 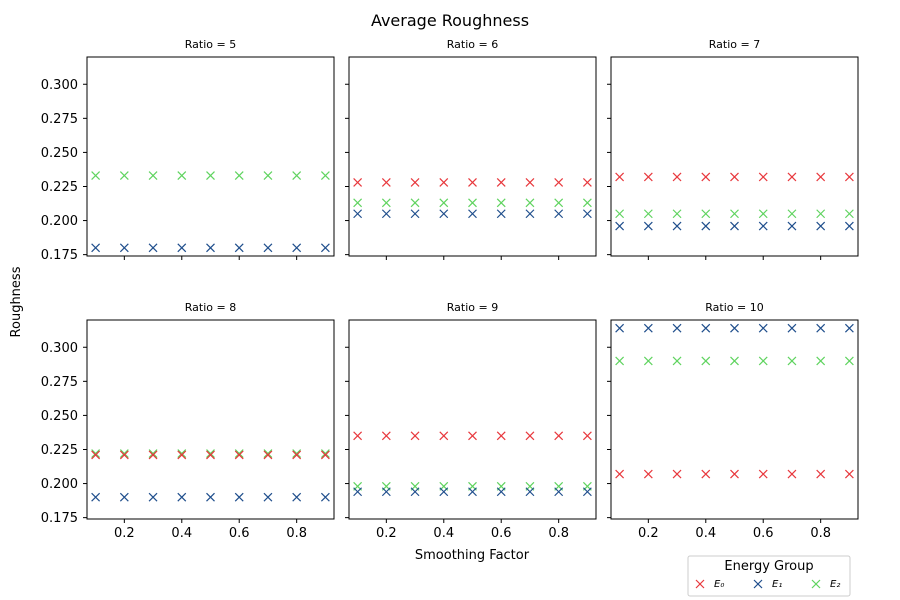 I want to click on y-axis-label: Roughness, so click(x=16, y=301).